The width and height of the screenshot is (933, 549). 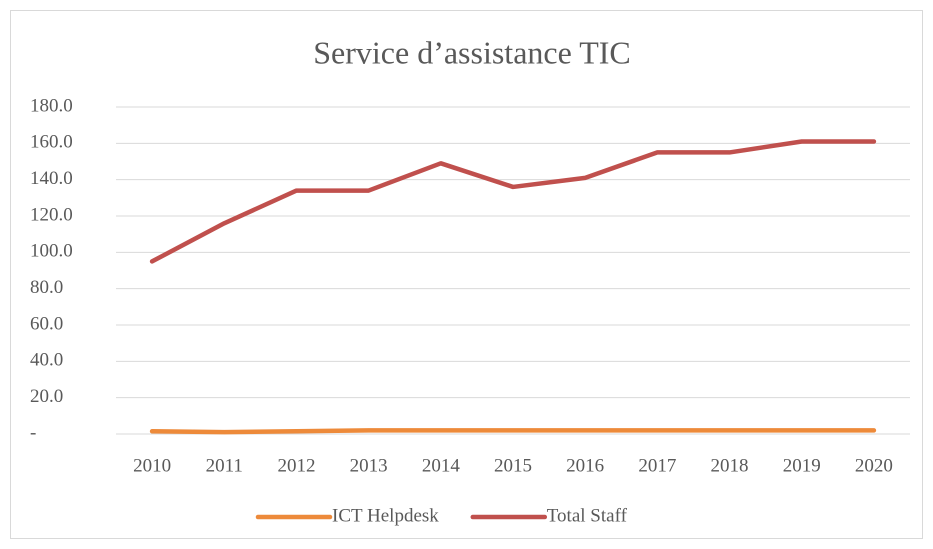 I want to click on y-tick-label: 60.0, so click(x=46, y=323).